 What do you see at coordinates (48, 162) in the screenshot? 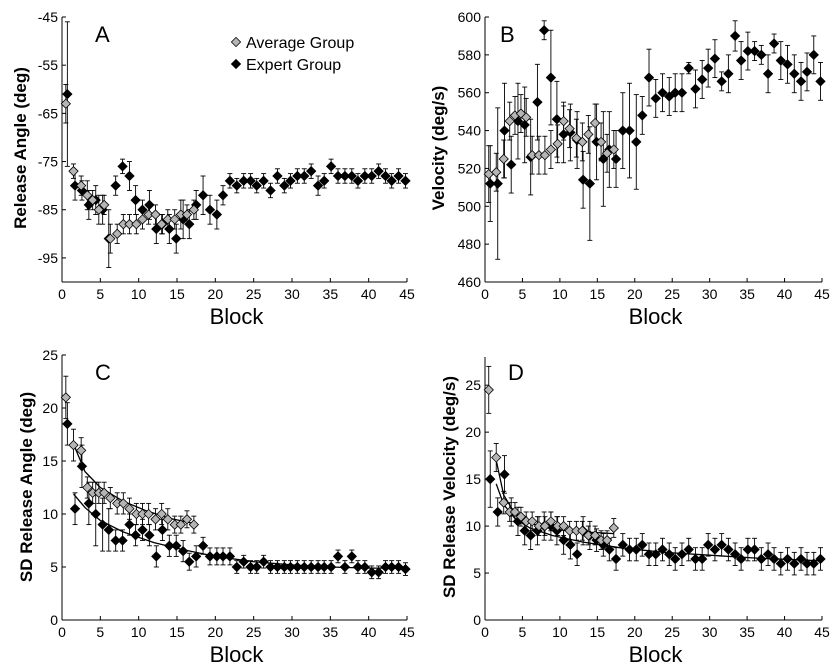
I see `y-tick-label: -75` at bounding box center [48, 162].